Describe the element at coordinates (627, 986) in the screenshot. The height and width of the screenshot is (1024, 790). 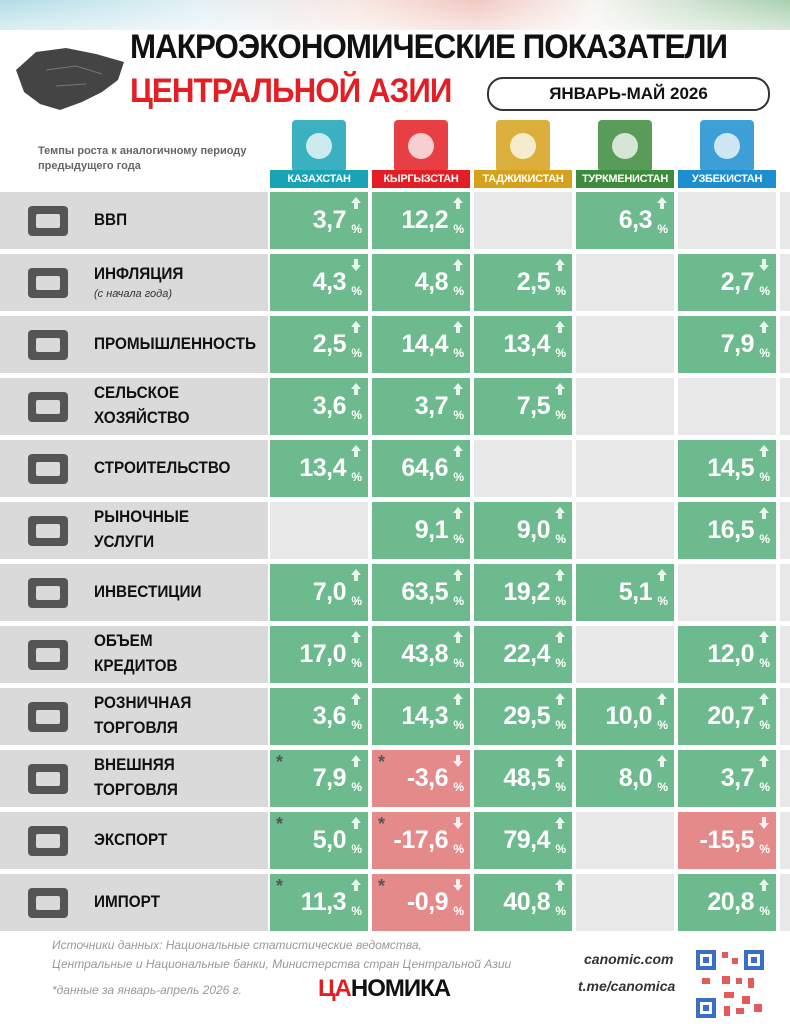
I see `telegram-link: t.me/canomica` at that location.